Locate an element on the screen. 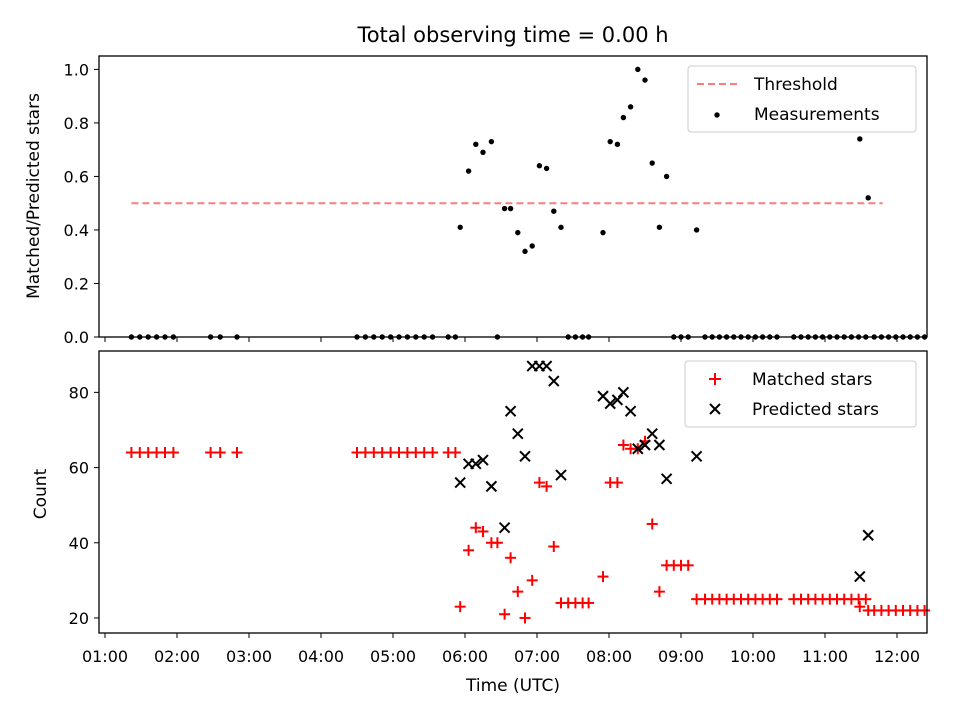  legend-predicted-swatch is located at coordinates (715, 409).